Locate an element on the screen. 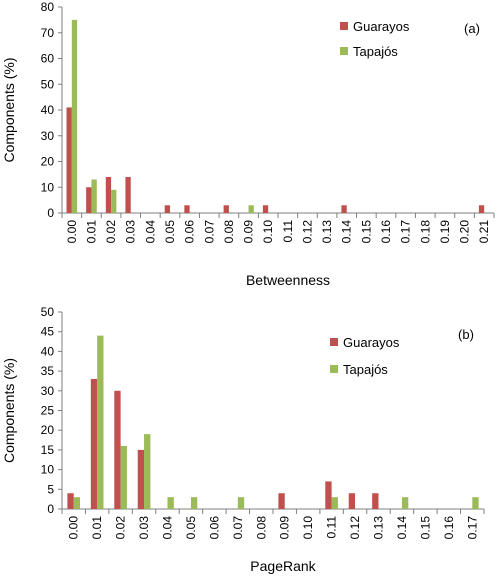 The height and width of the screenshot is (576, 500). bar-tapajos-0.09 is located at coordinates (251, 209).